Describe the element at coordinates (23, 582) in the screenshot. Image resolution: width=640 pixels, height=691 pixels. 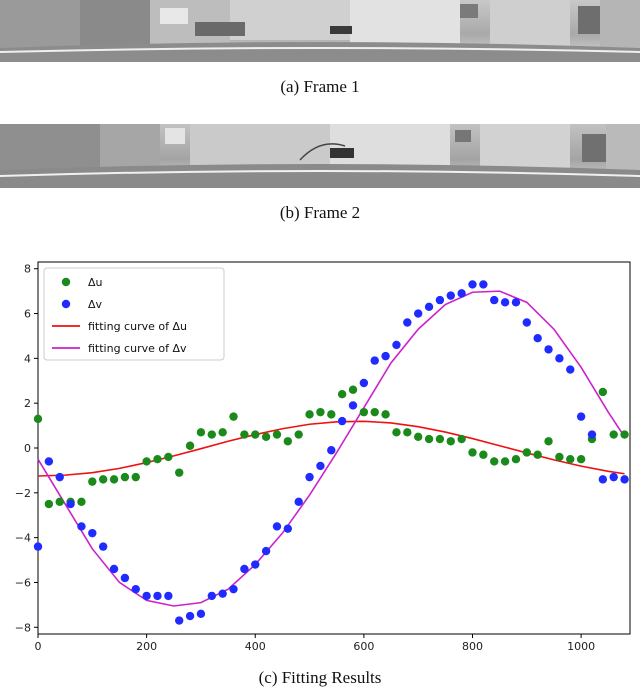
I see `y-tick-label: −6` at that location.